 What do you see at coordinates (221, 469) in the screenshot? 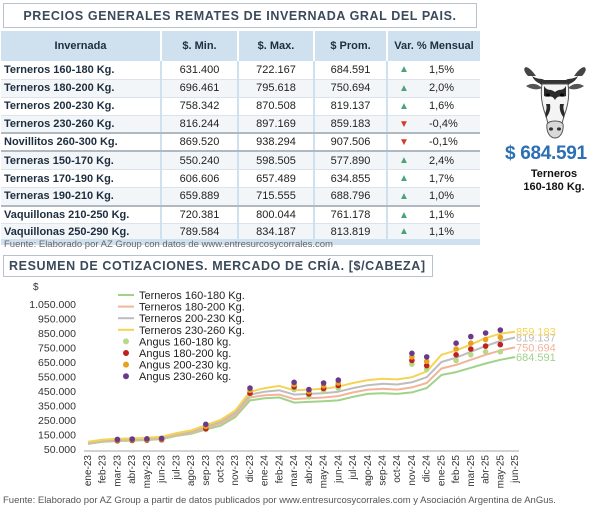
I see `x-tick-label: oct-23` at bounding box center [221, 469].